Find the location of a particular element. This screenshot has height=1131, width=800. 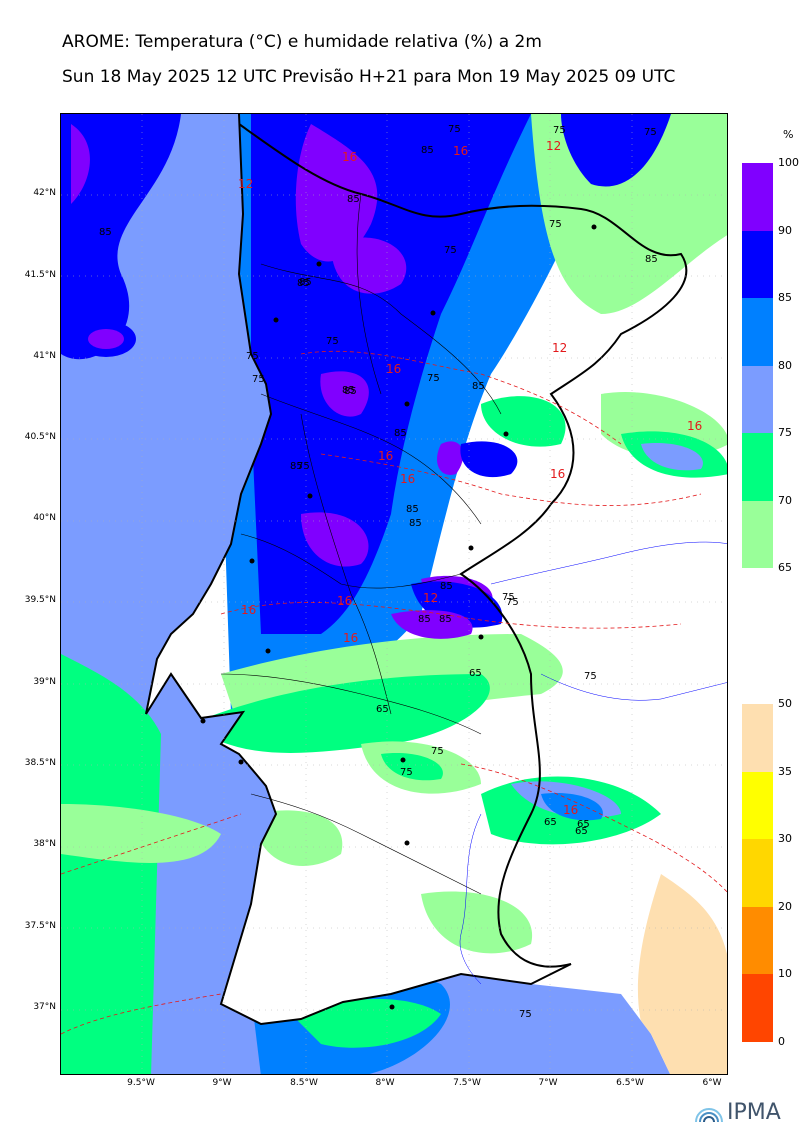

colorbar-unit: % is located at coordinates (788, 134).